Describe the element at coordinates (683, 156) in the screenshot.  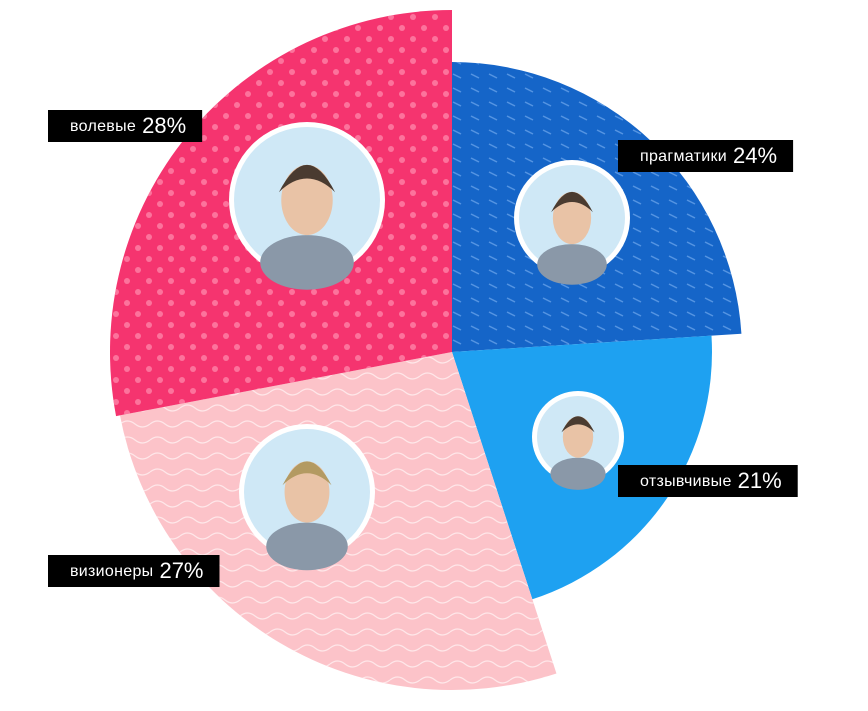
I see `category-name: прагматики` at that location.